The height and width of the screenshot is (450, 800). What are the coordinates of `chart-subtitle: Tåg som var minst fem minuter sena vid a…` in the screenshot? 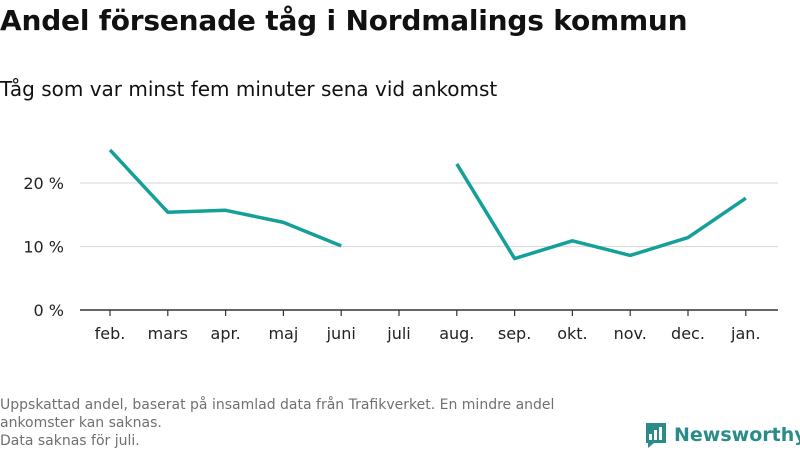 It's located at (249, 89).